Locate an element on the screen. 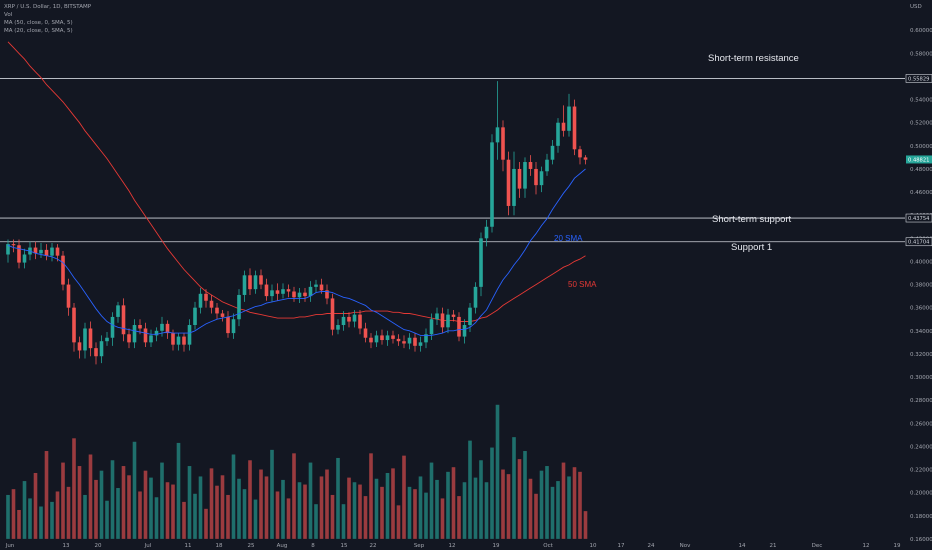  y-tick-label: 0.38000 is located at coordinates (921, 286).